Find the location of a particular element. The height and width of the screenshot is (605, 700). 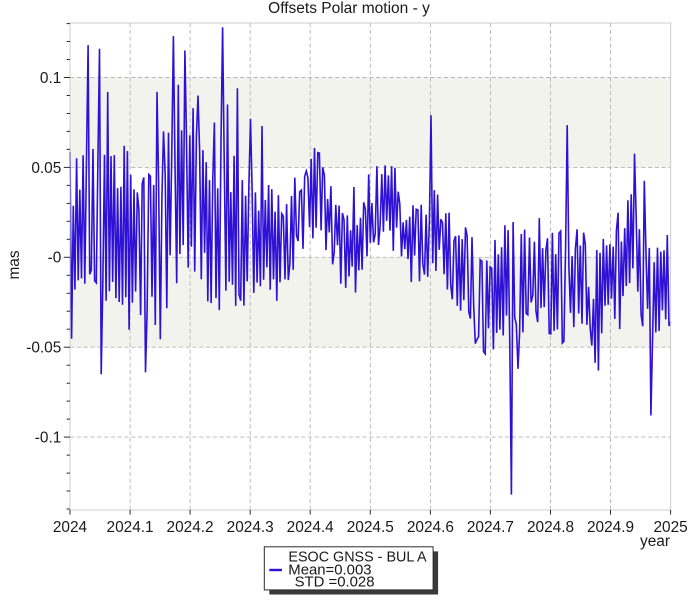

svg-text: 2024.4 is located at coordinates (311, 527).